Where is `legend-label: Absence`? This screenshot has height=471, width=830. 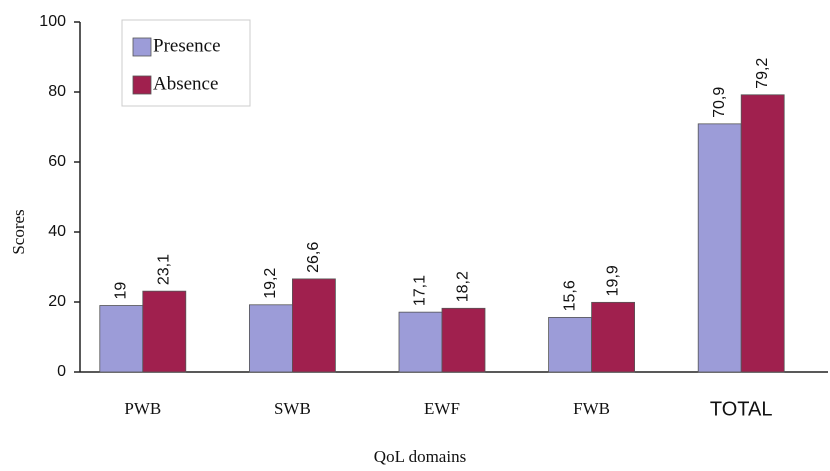
legend-label: Absence is located at coordinates (185, 83).